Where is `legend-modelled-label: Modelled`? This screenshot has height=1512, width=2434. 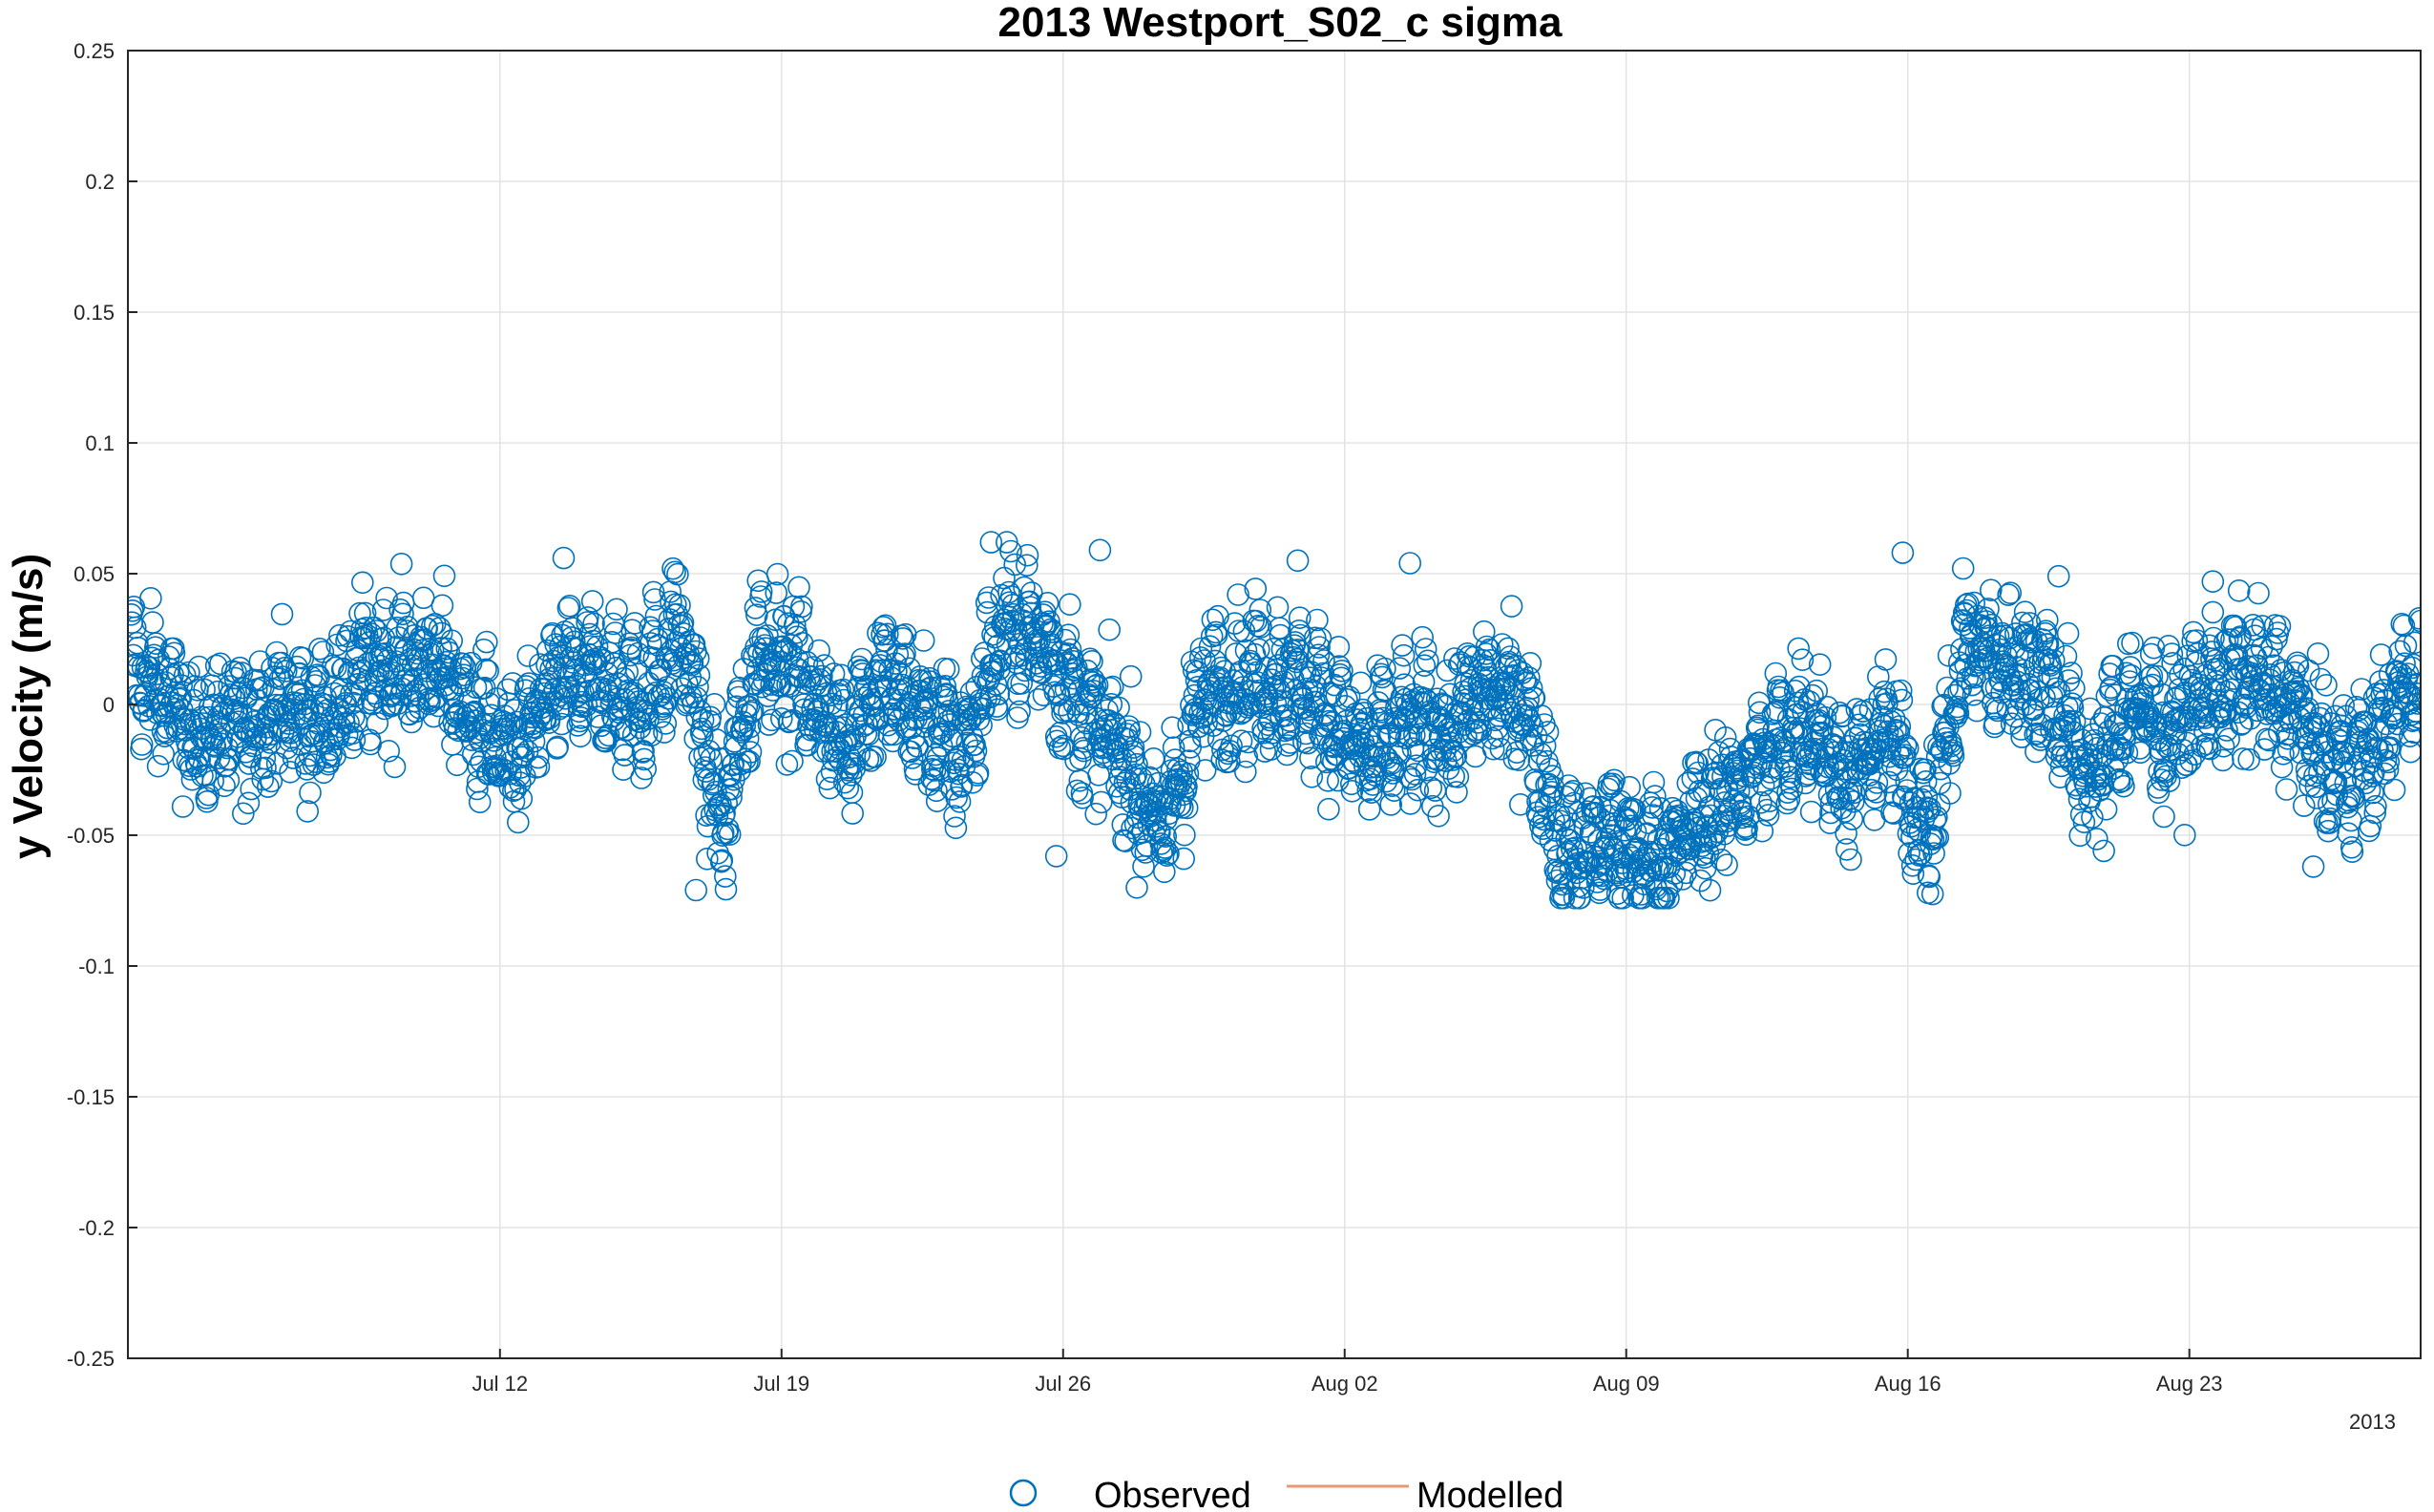
legend-modelled-label: Modelled is located at coordinates (1489, 1494).